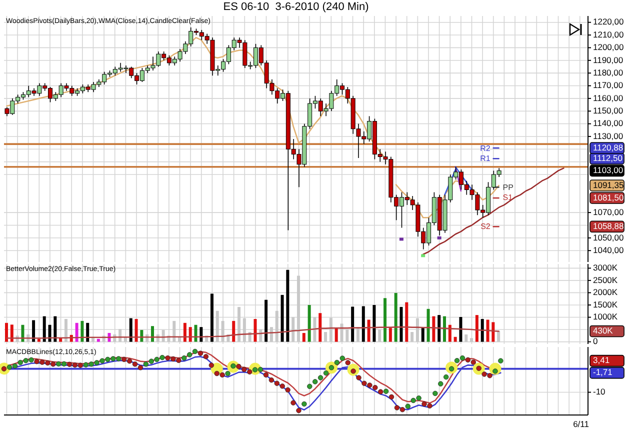 This screenshot has height=442, width=625. I want to click on series-label: S1, so click(507, 197).